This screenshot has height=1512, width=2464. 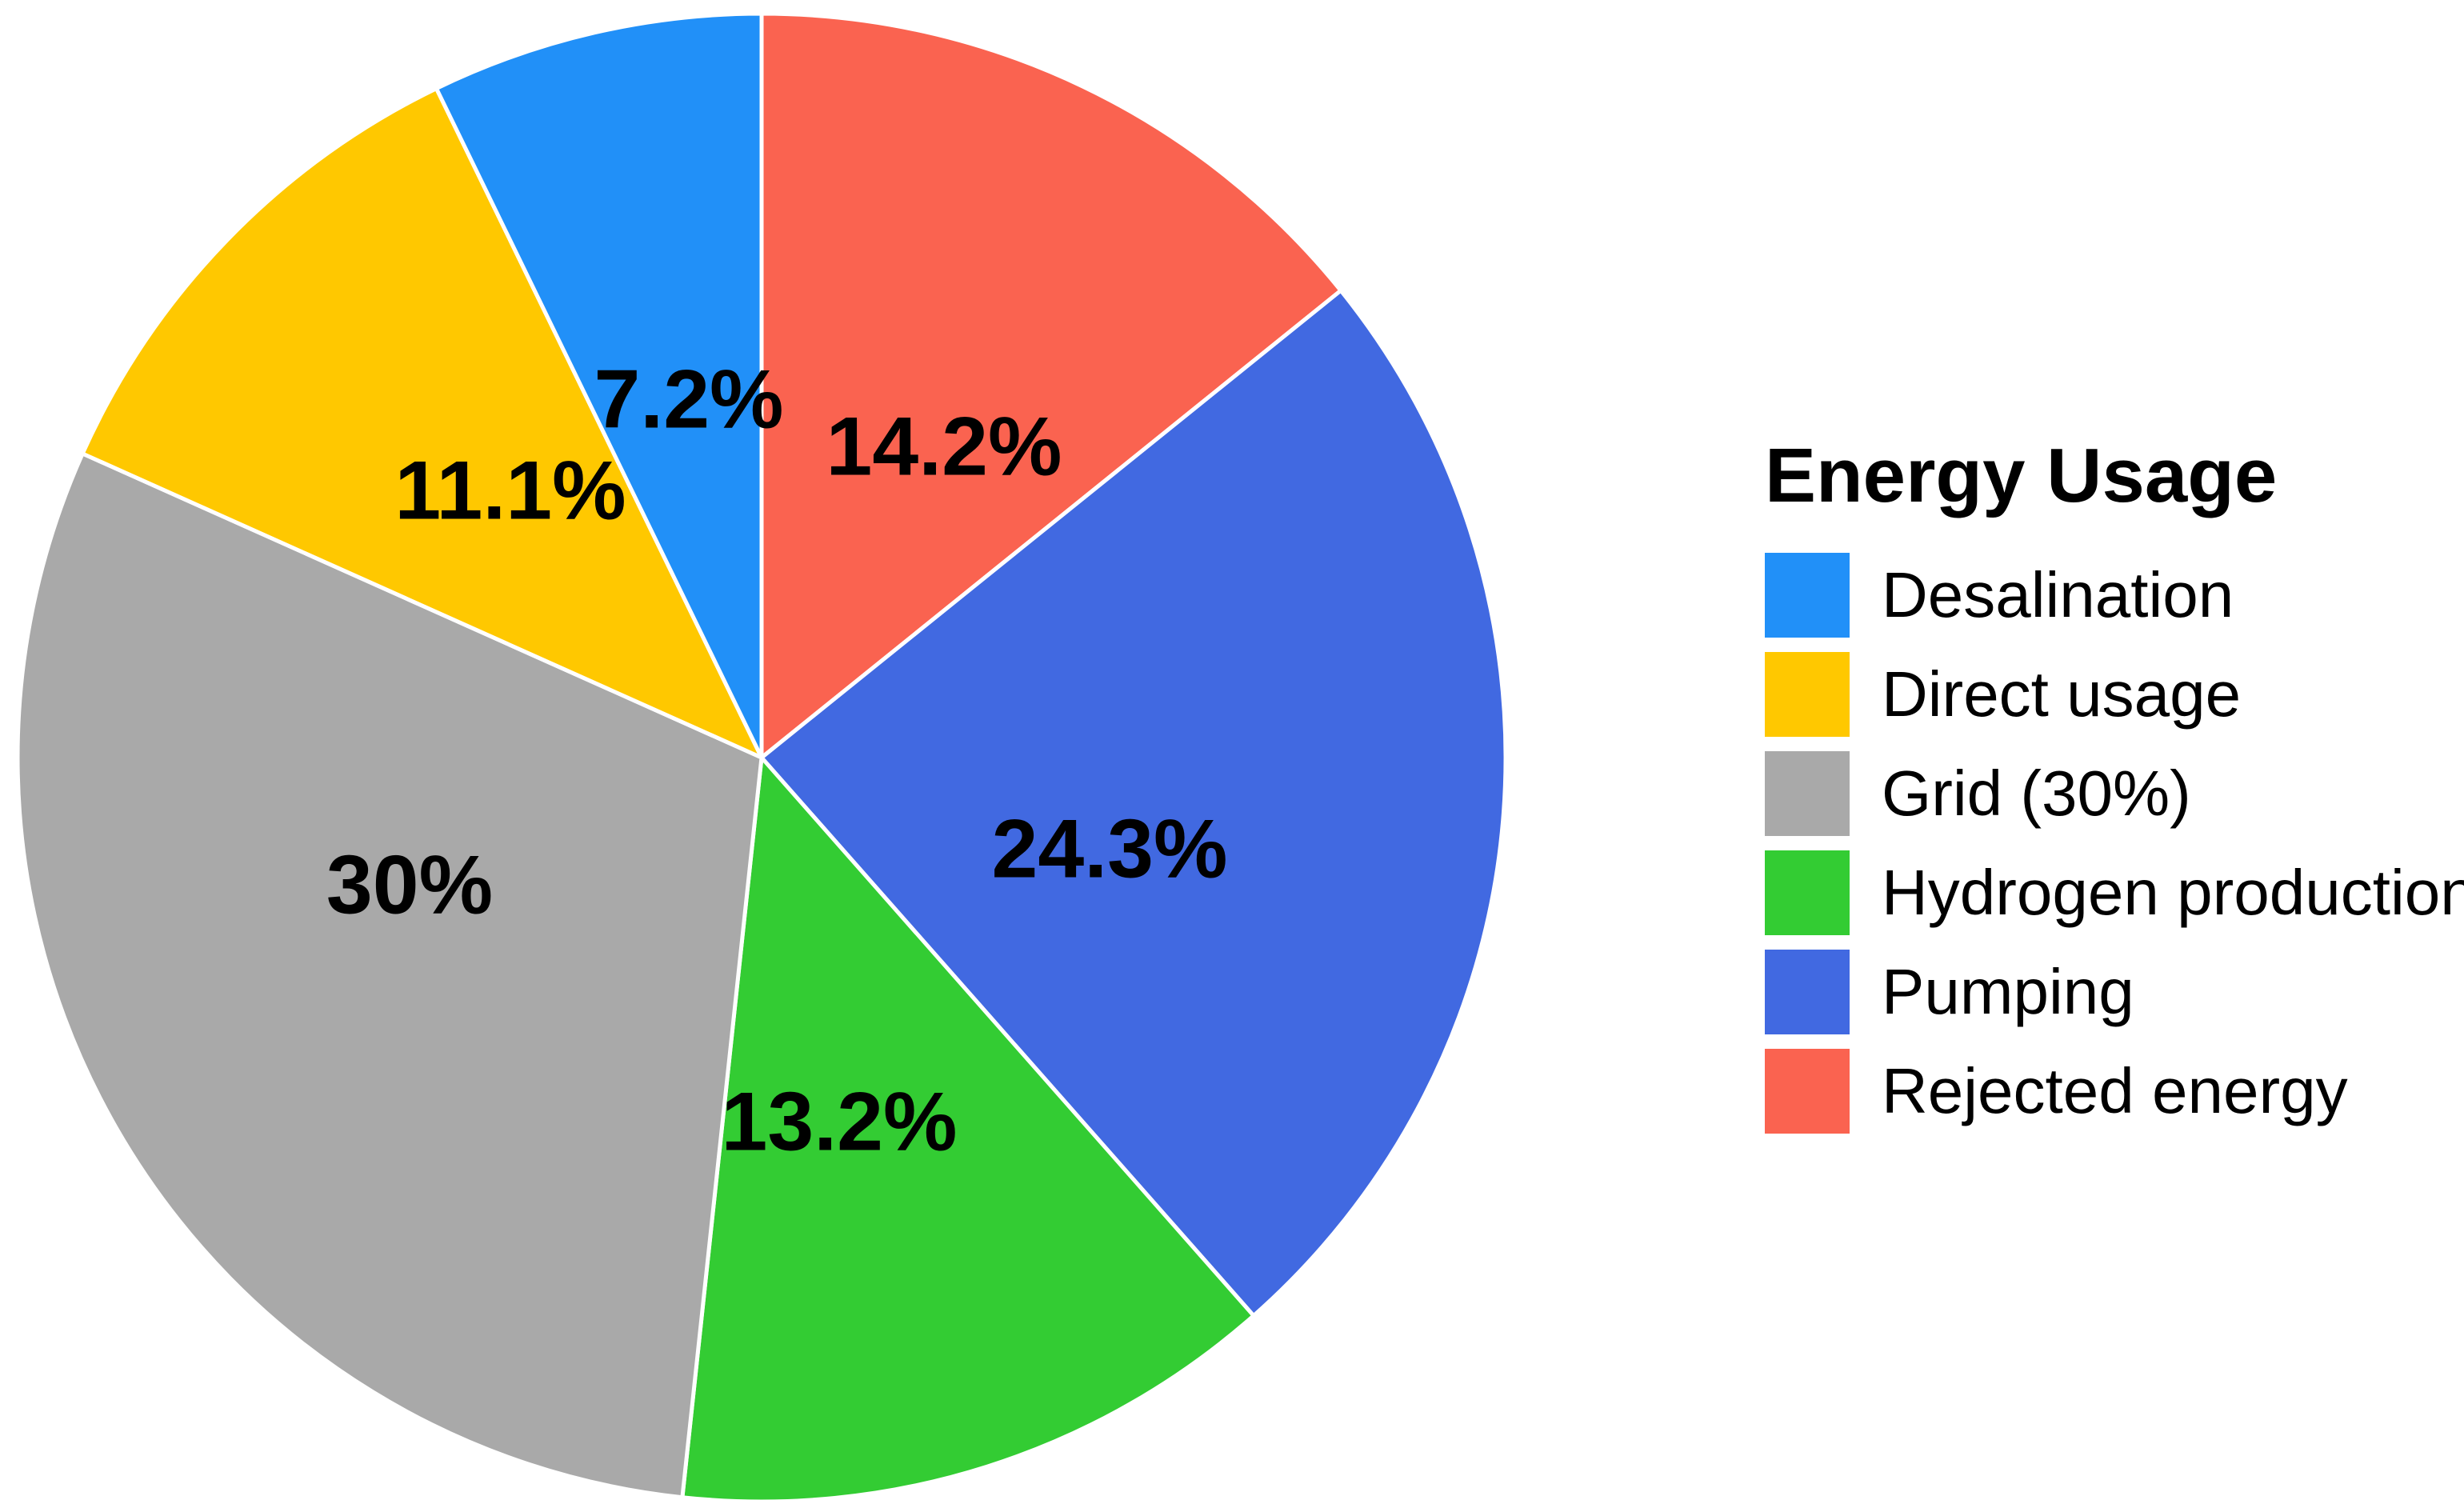 I want to click on pie-slice-hydrogen-production, so click(x=968, y=1129).